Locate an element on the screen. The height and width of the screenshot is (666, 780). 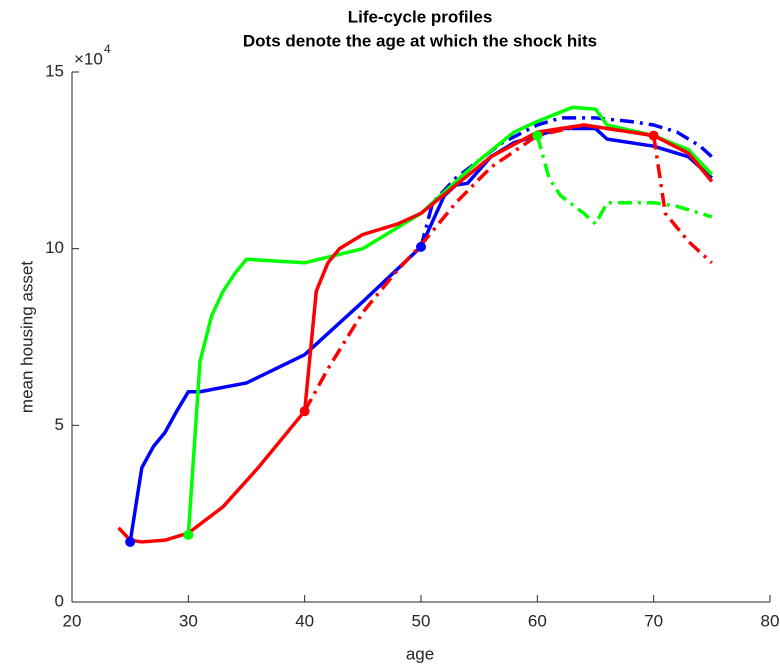
y-exponent: 4 is located at coordinates (107, 49).